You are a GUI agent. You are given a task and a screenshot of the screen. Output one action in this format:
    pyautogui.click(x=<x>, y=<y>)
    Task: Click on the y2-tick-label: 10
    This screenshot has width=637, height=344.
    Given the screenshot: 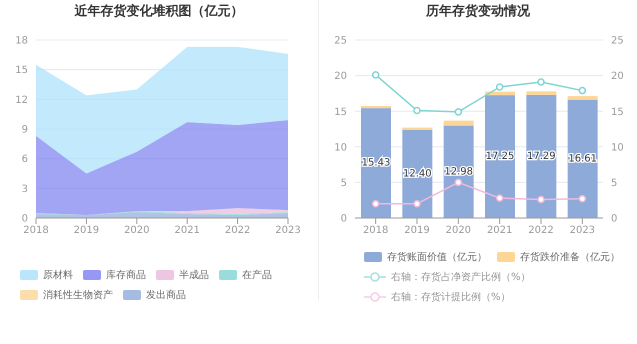 What is the action you would take?
    pyautogui.click(x=617, y=148)
    